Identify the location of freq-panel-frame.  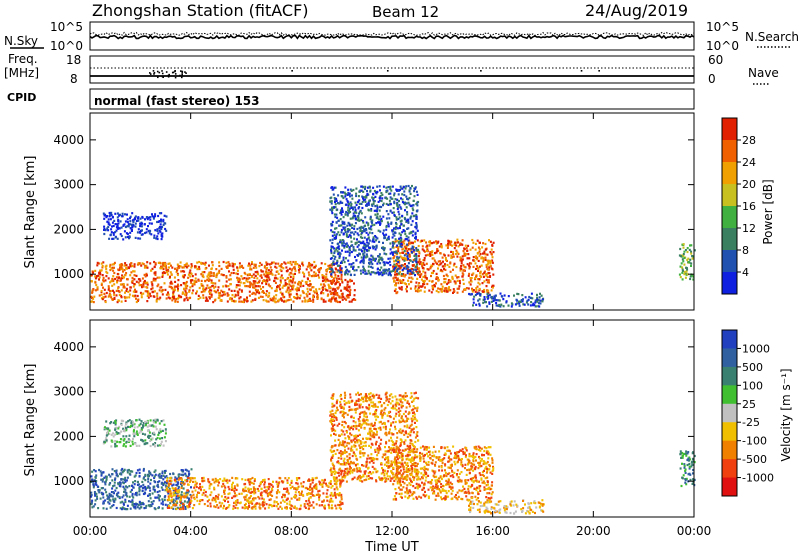
(392, 69).